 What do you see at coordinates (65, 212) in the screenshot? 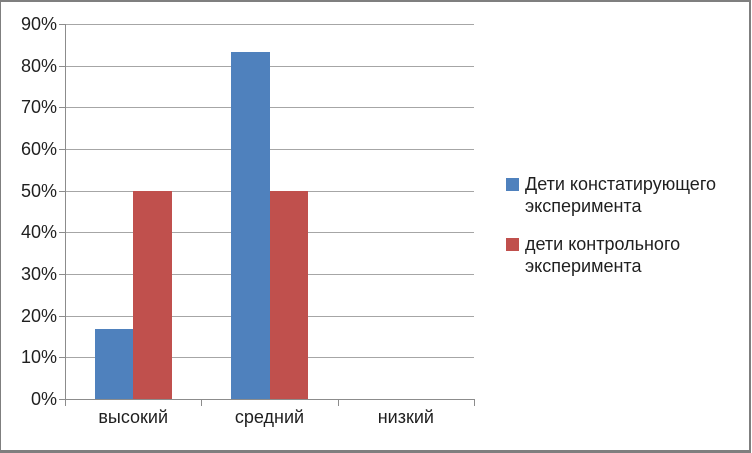
I see `y-axis-line` at bounding box center [65, 212].